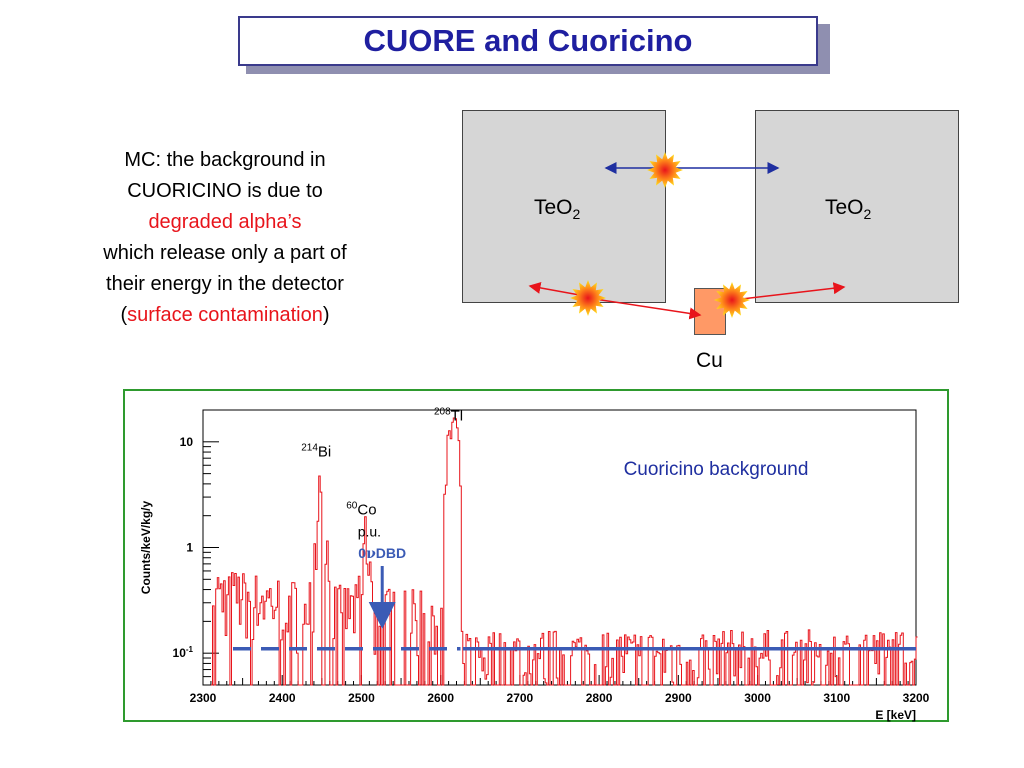 This screenshot has width=1024, height=768. Describe the element at coordinates (146, 547) in the screenshot. I see `y-axis-title: Counts/keV/kg/y` at that location.